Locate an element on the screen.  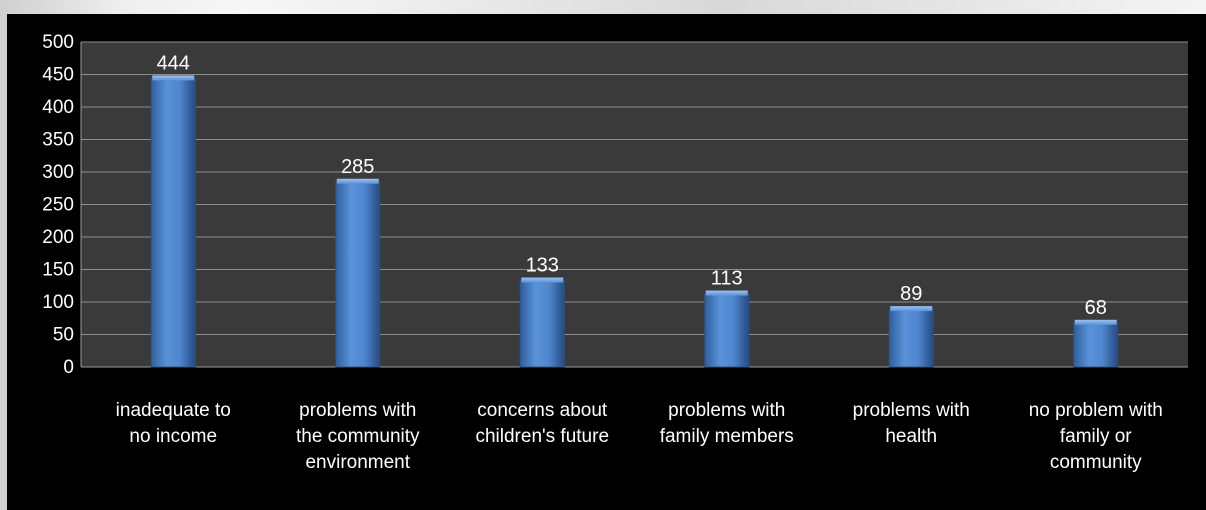
data-label: 113 is located at coordinates (727, 279).